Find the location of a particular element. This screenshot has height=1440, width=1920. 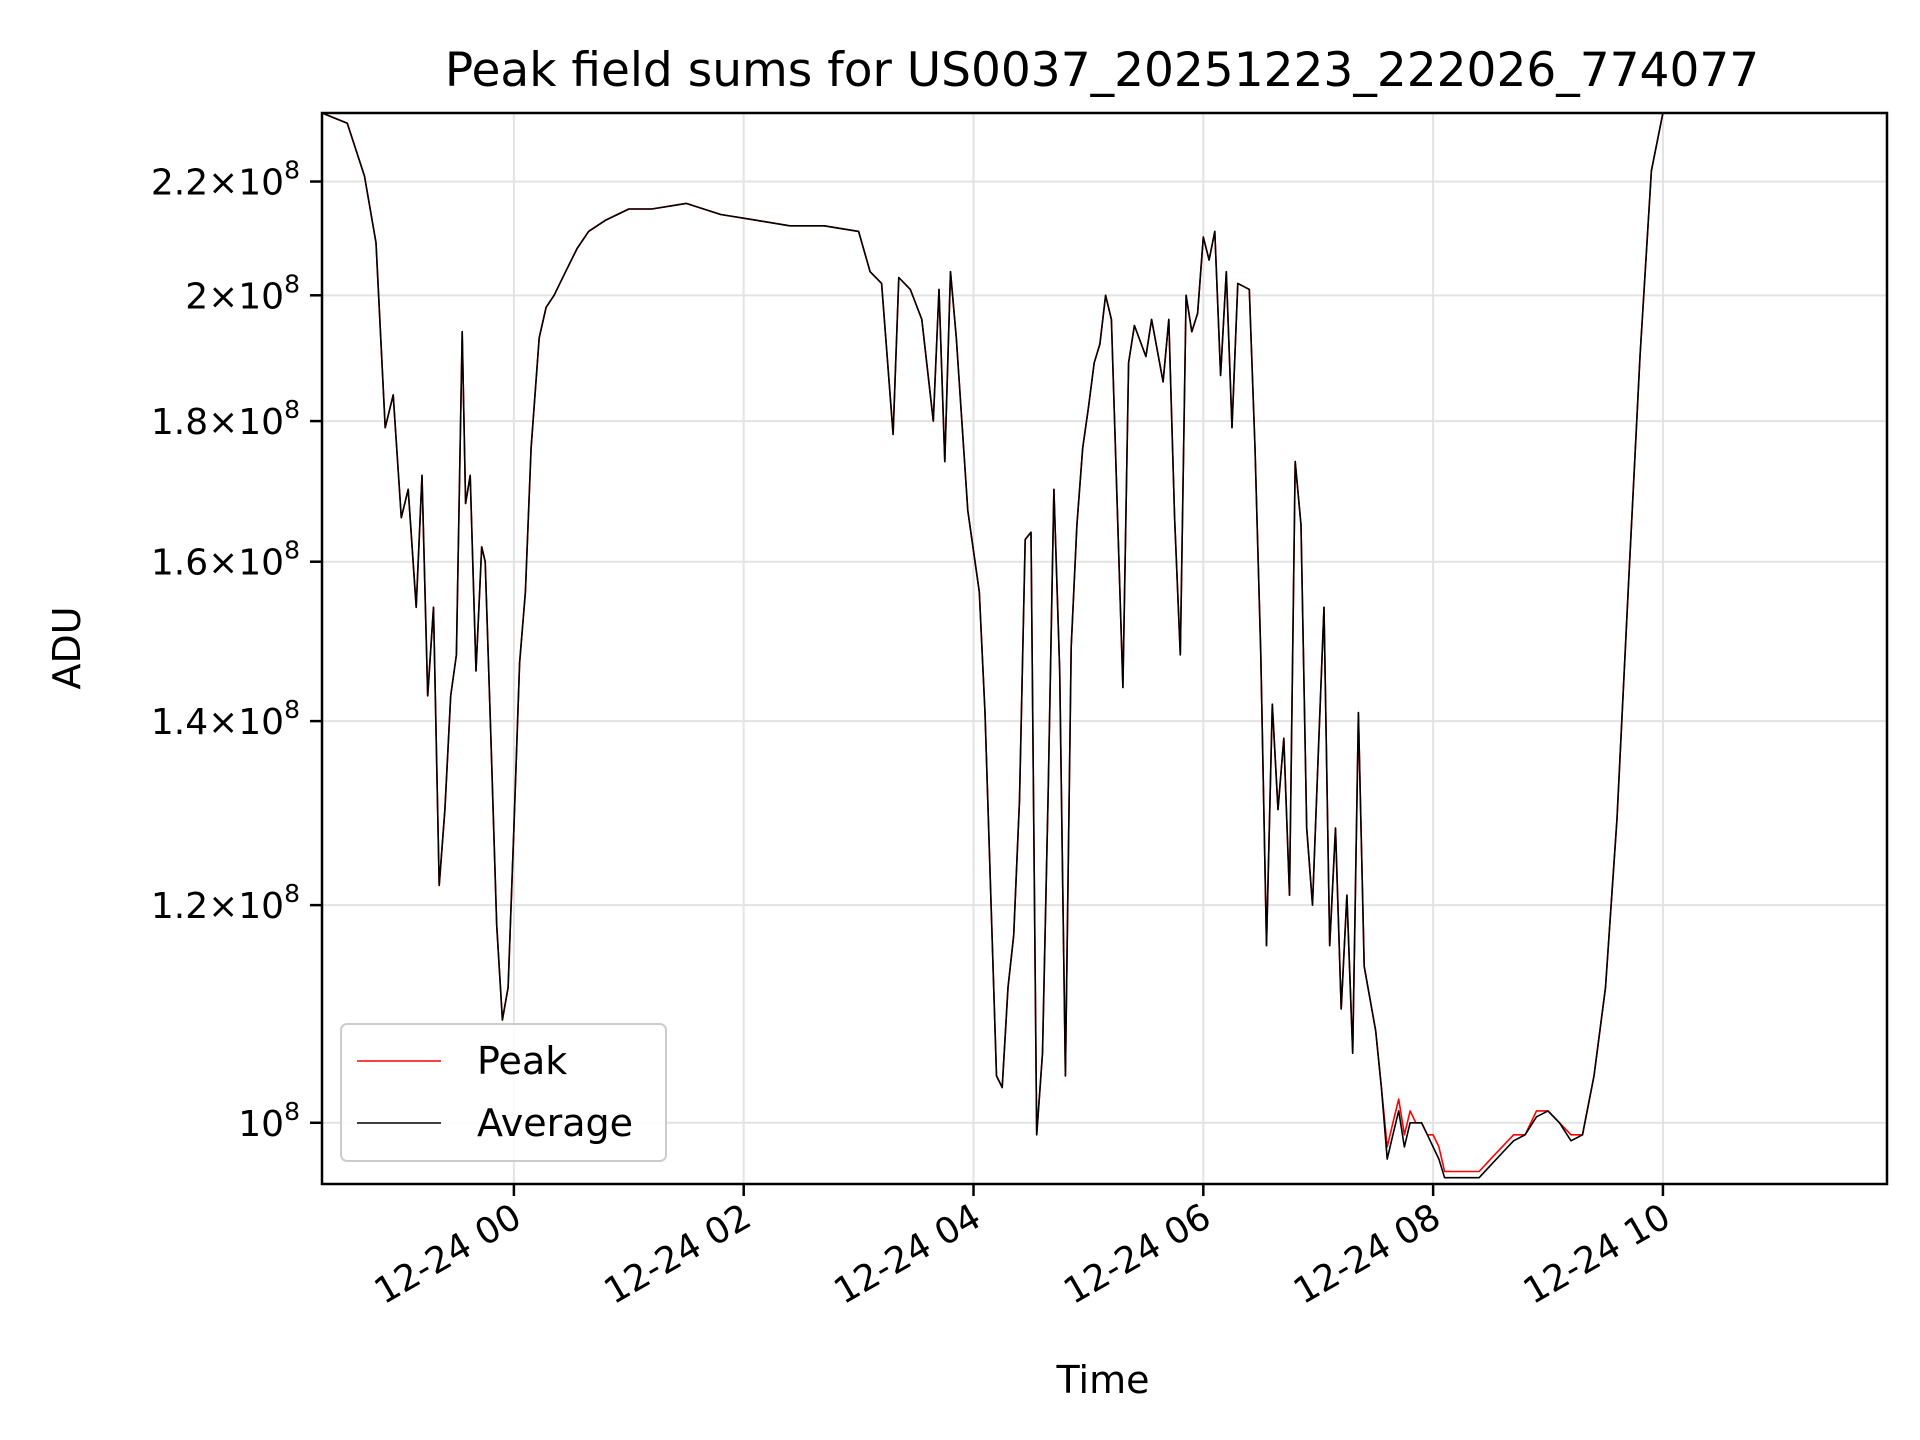

y-tick-label: 1.2×108 is located at coordinates (225, 903).